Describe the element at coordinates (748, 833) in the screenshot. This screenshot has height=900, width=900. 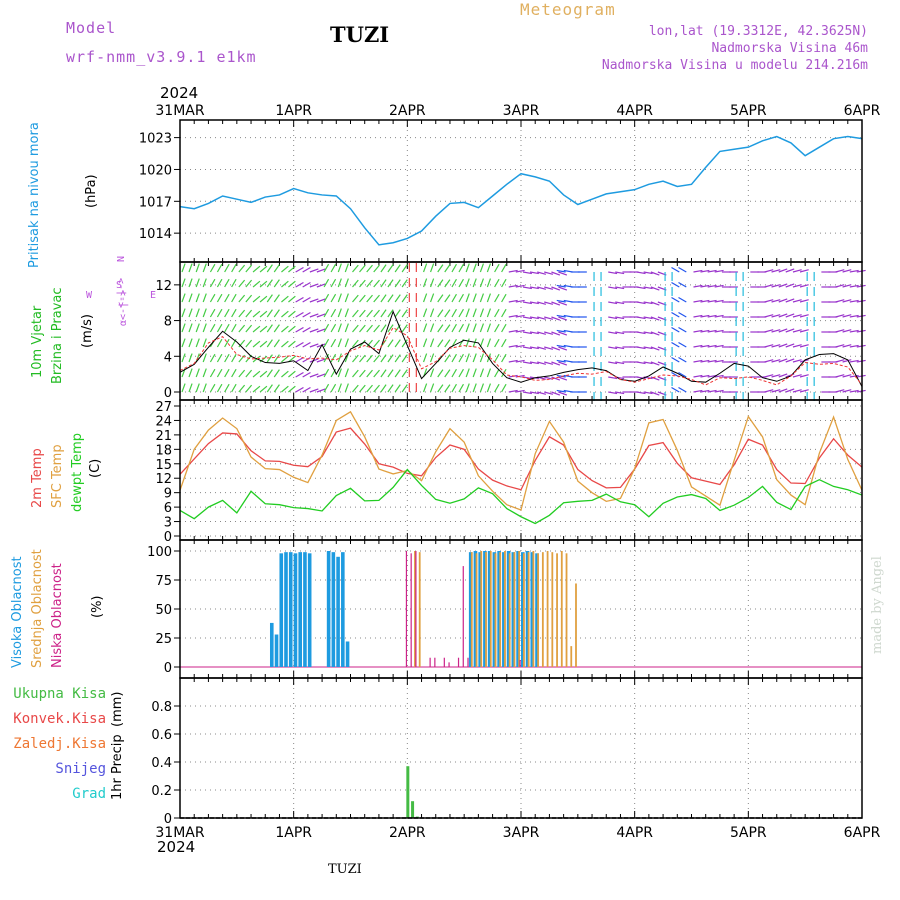
I see `date-label-bottom: 5APR` at that location.